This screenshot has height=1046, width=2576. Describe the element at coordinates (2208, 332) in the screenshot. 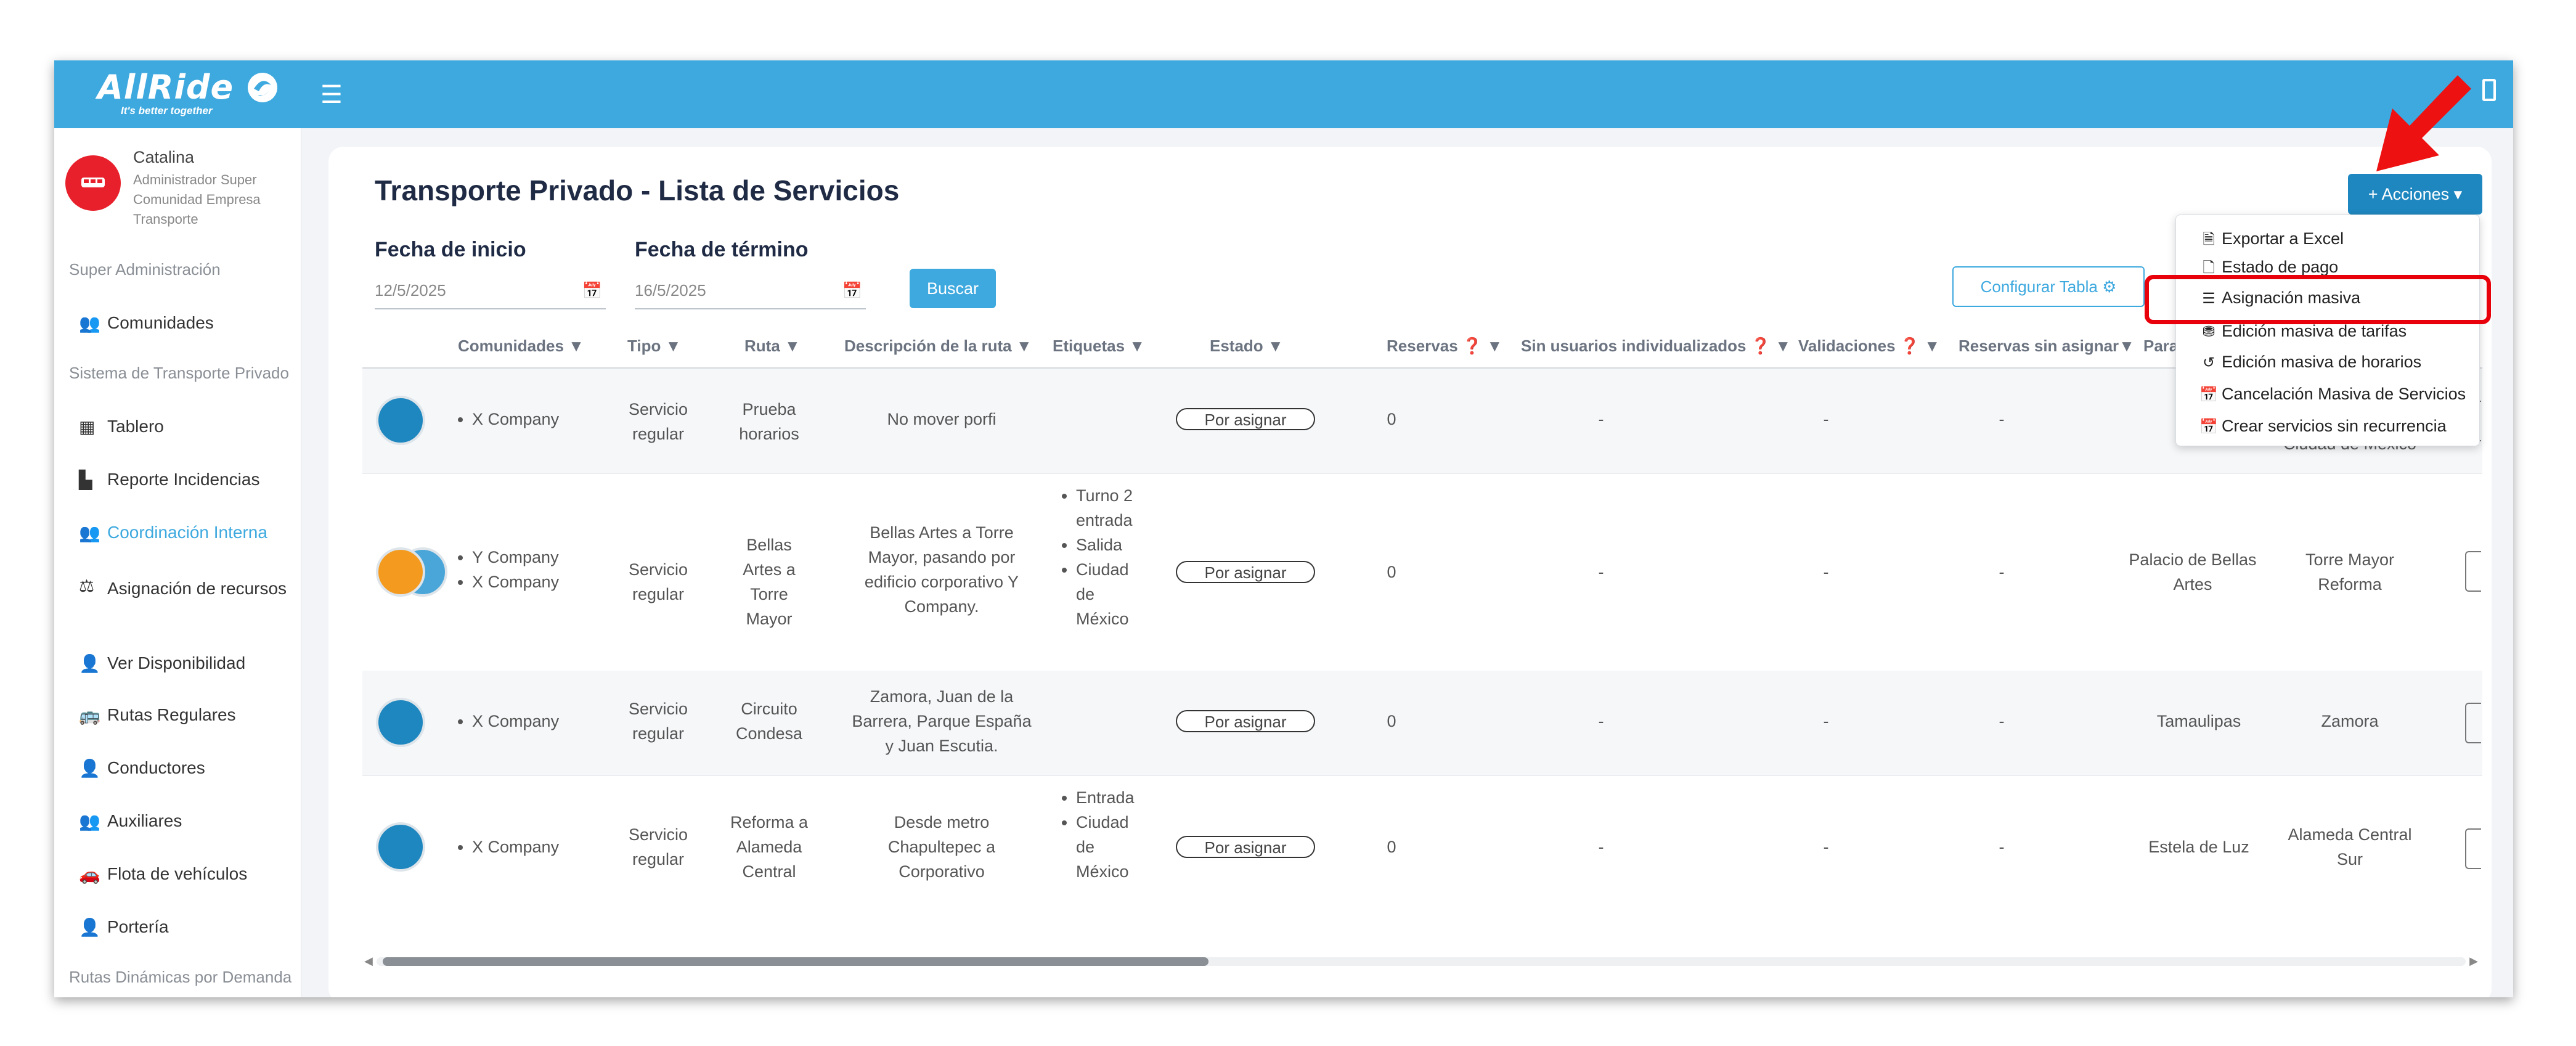

I see `coins-icon: ⛃` at that location.